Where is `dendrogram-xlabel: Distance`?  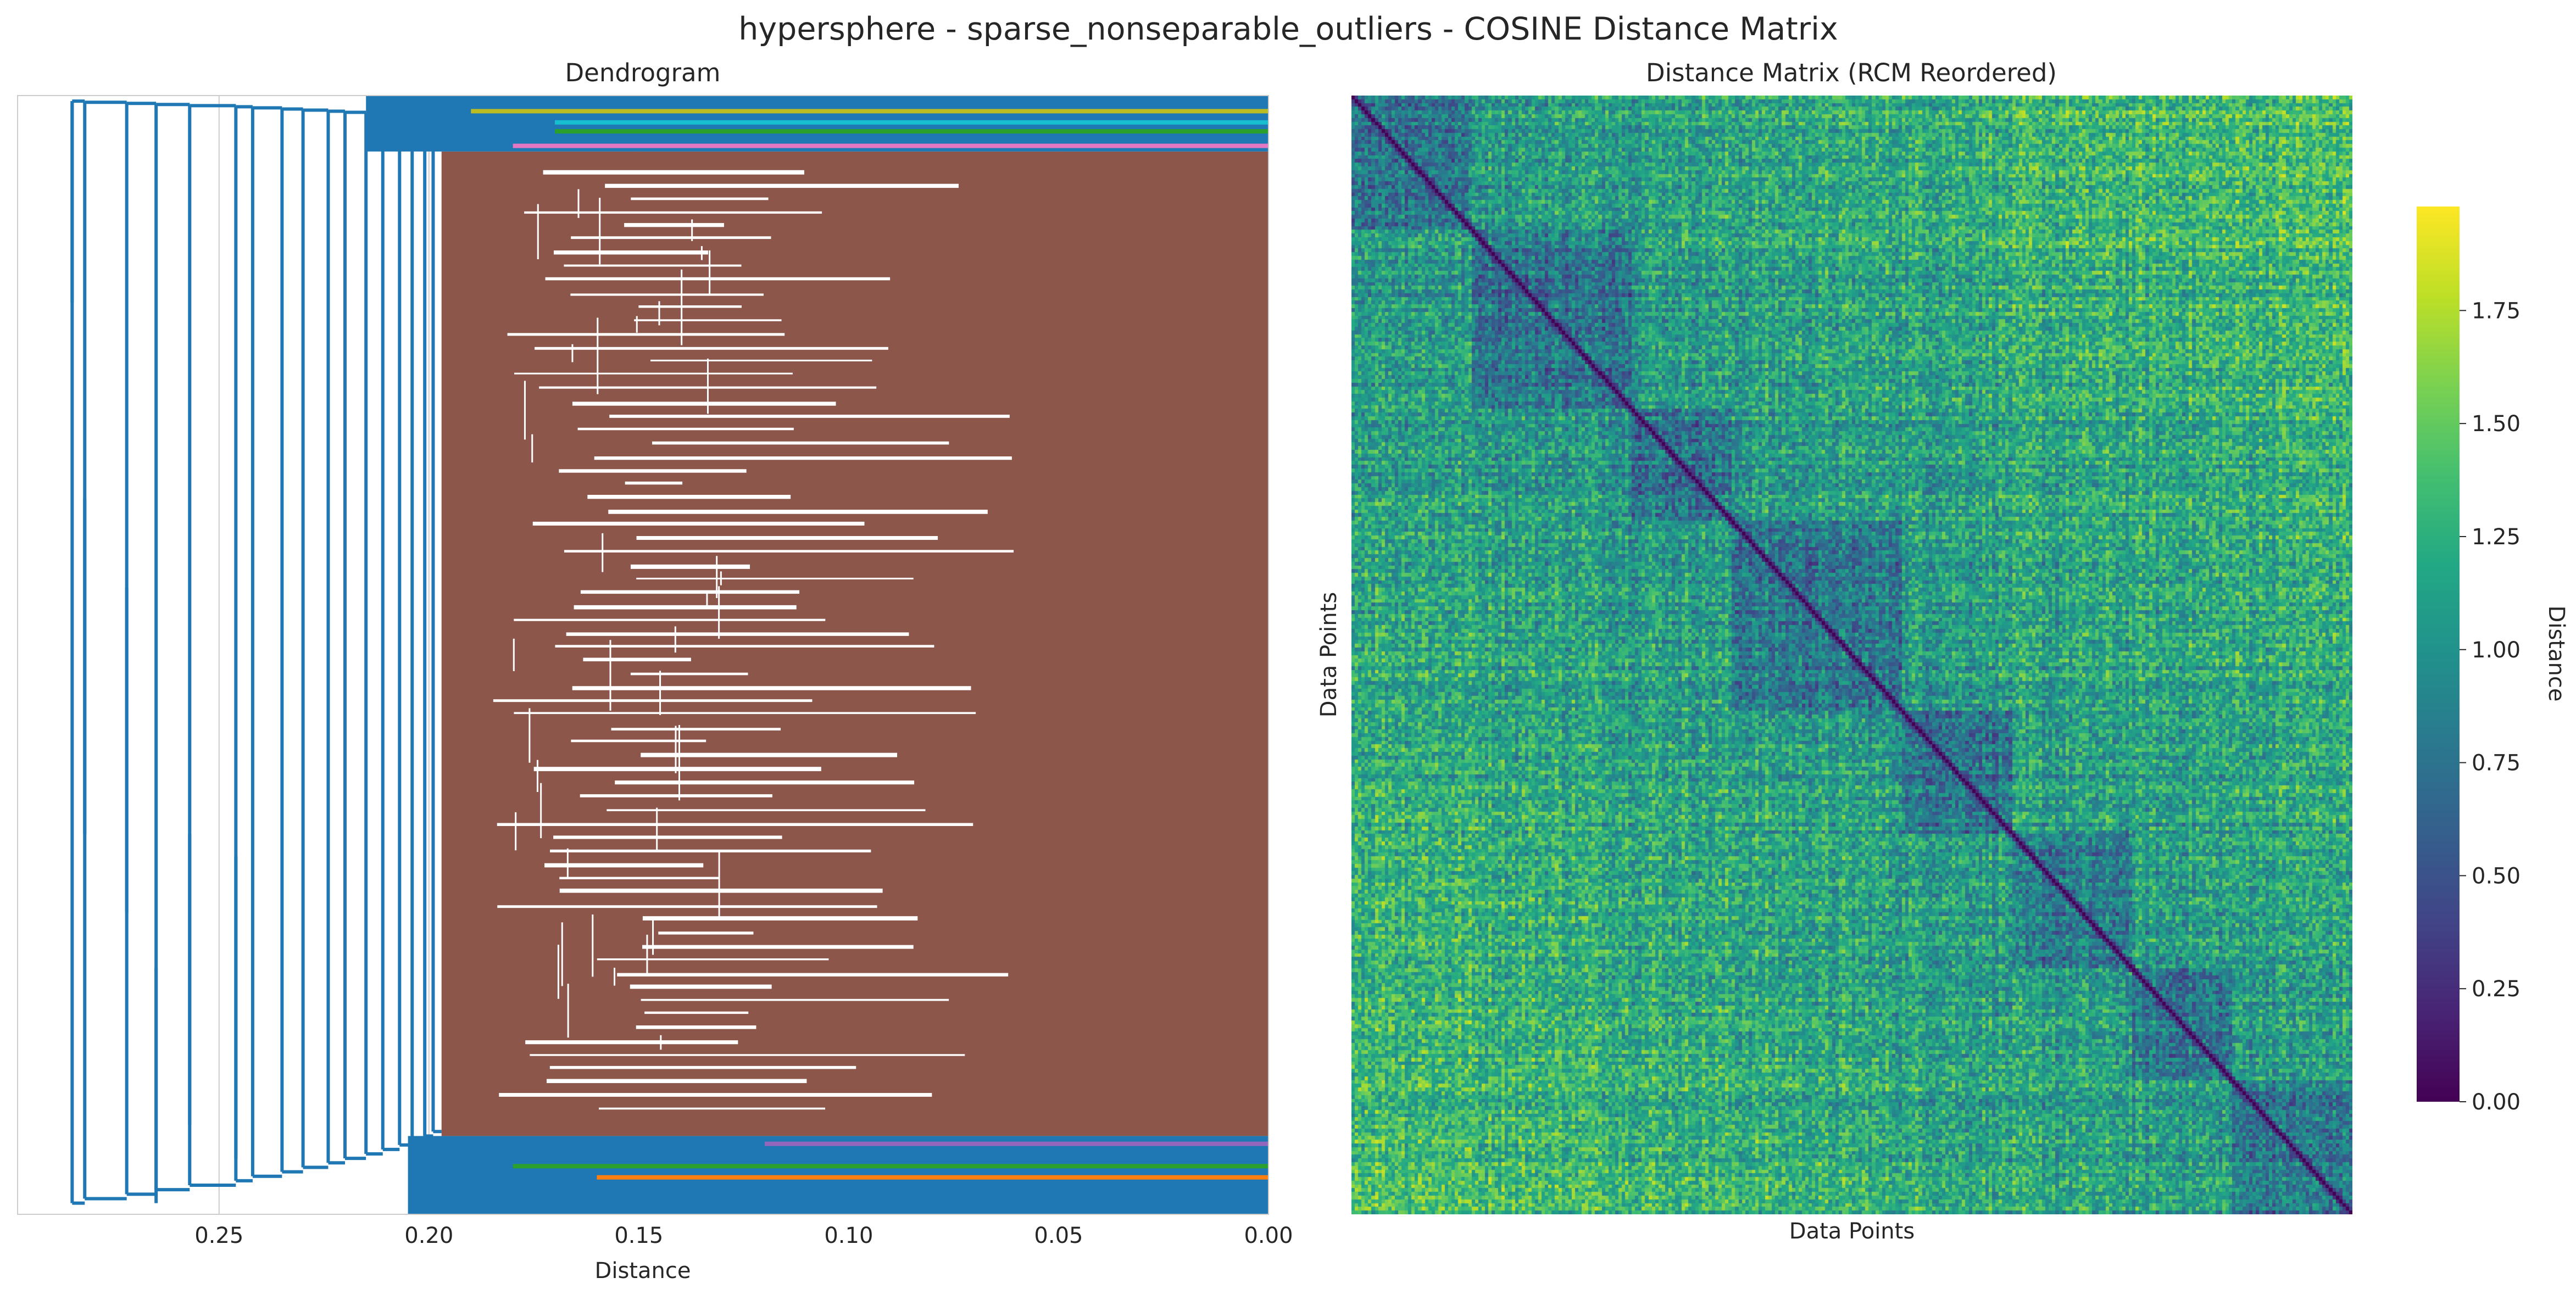
dendrogram-xlabel: Distance is located at coordinates (643, 1271).